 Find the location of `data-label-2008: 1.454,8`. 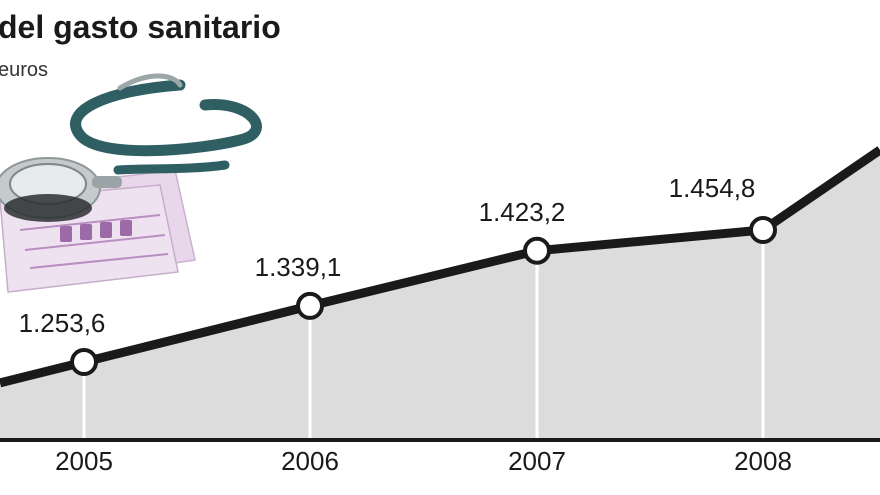

data-label-2008: 1.454,8 is located at coordinates (712, 188).